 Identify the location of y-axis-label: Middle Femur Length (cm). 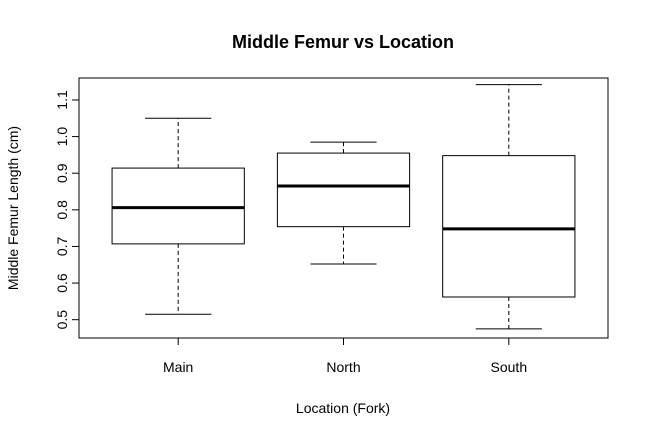
(13, 208).